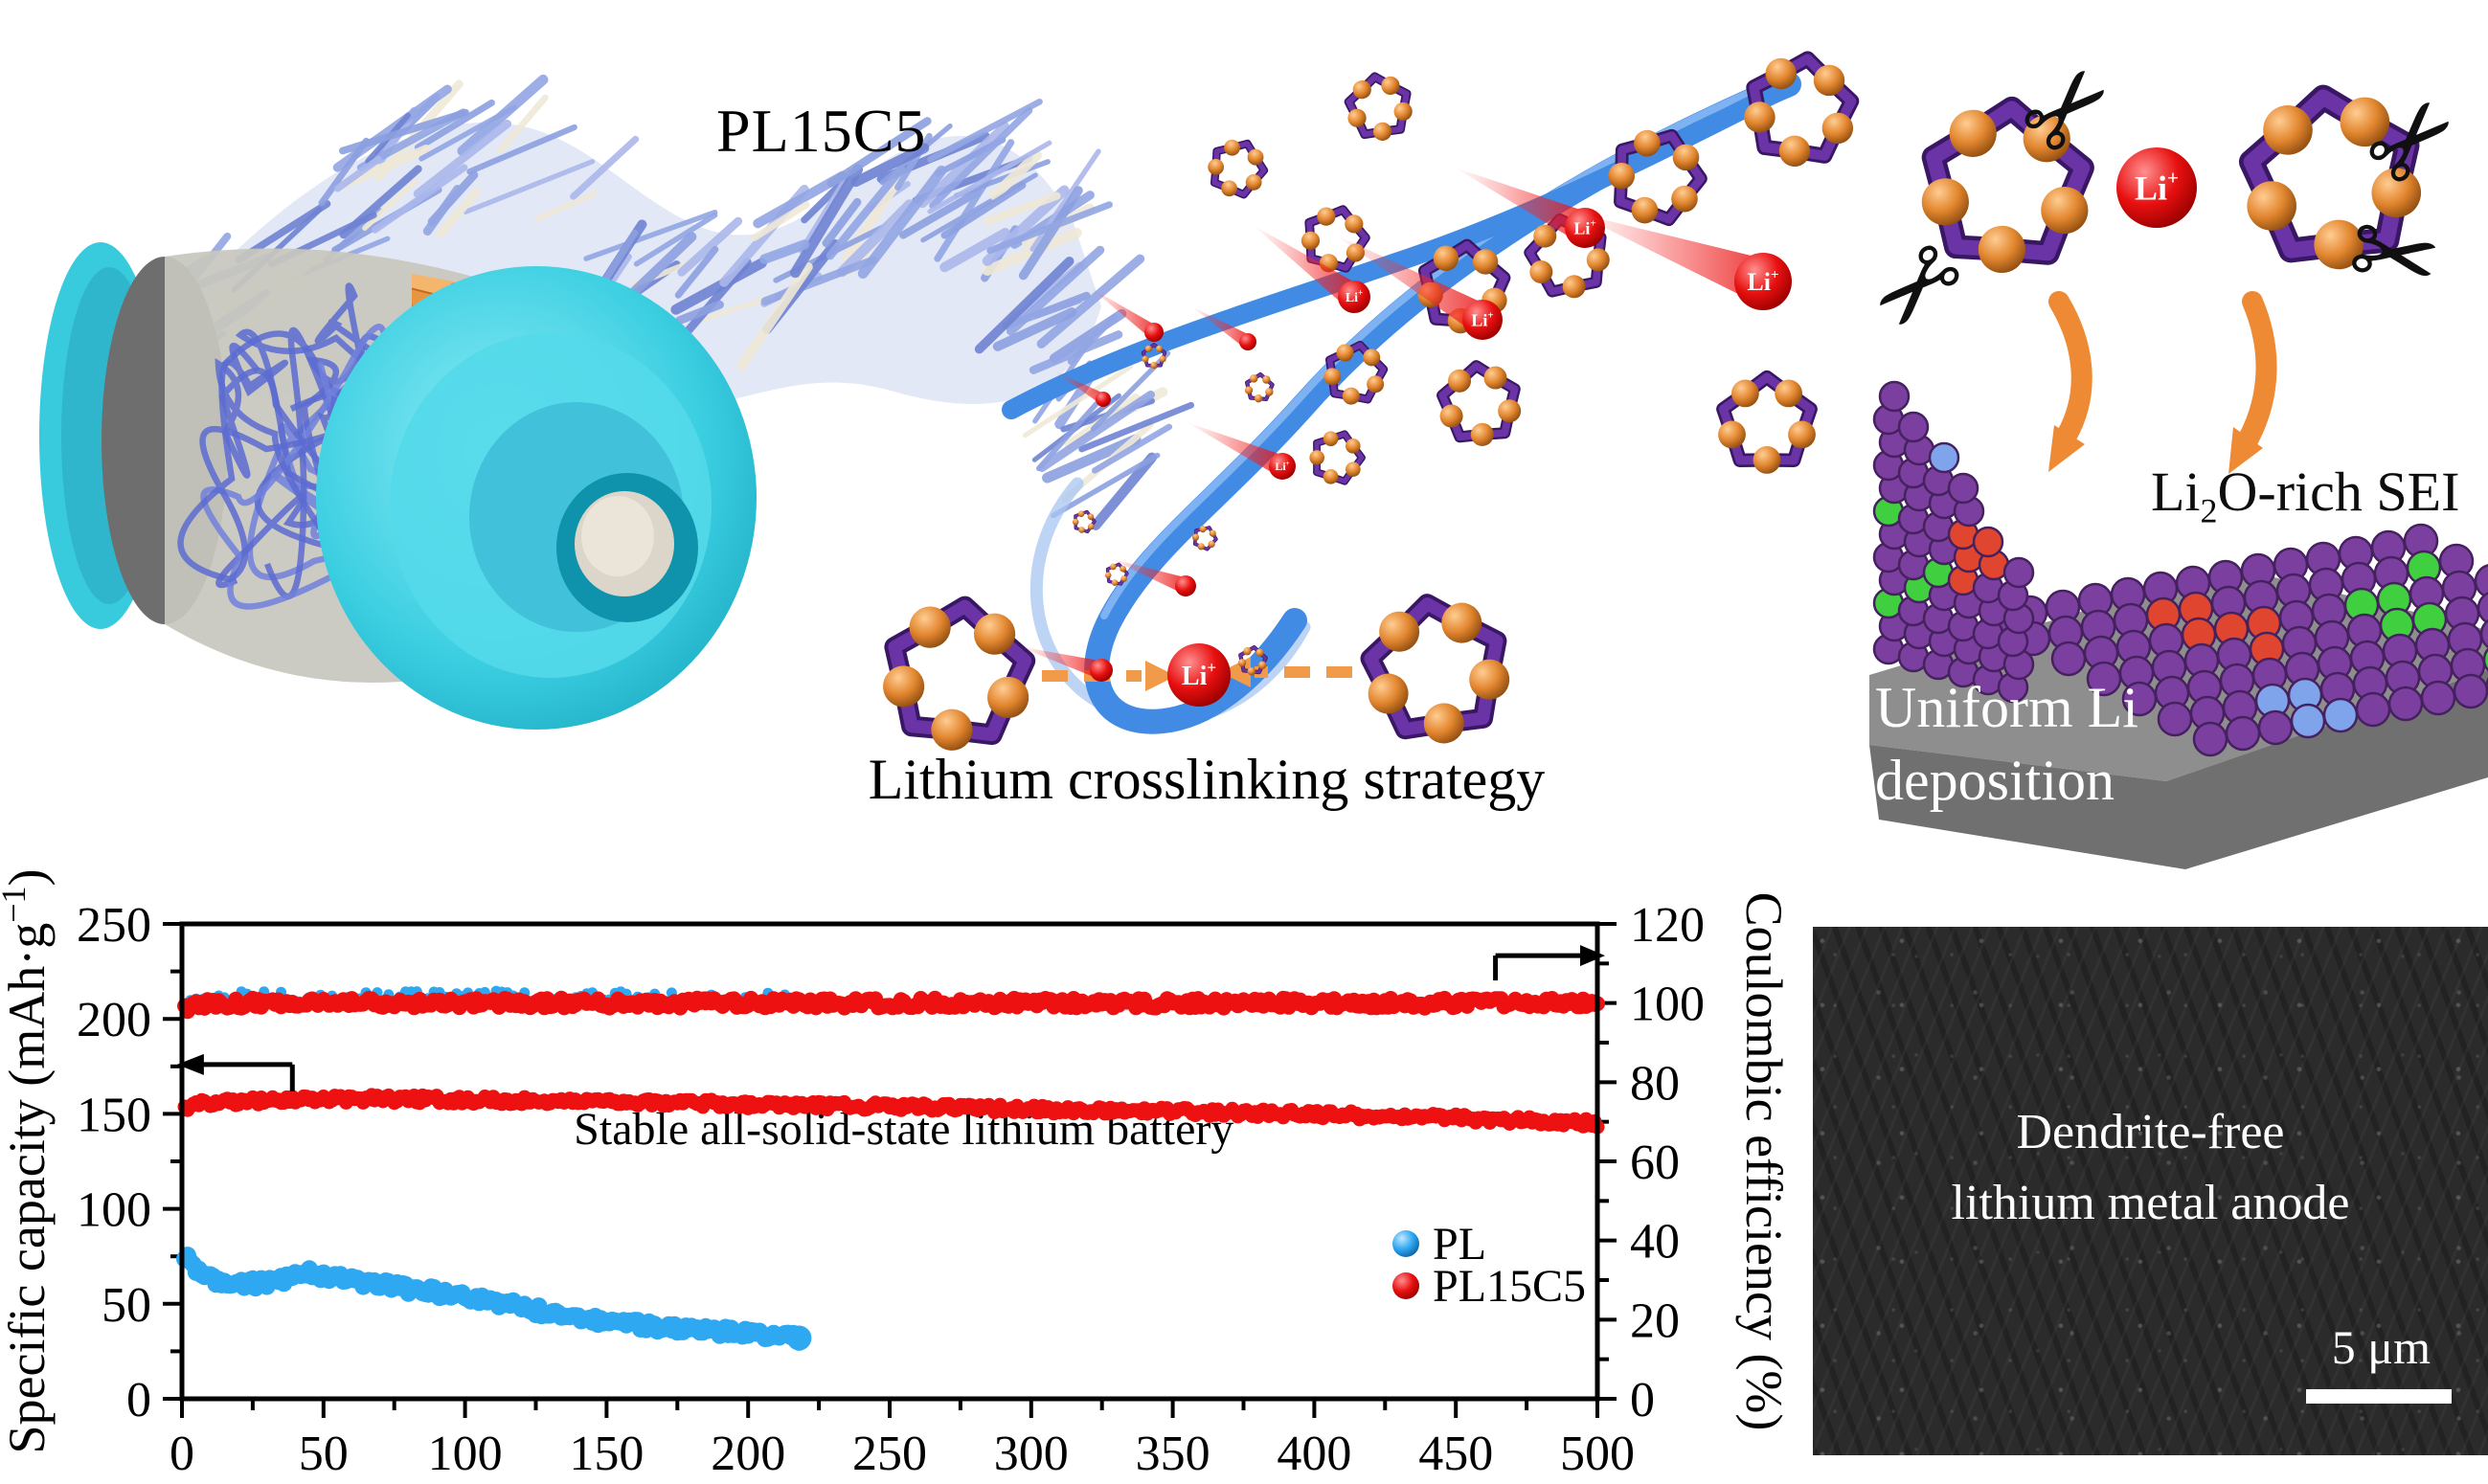 Image resolution: width=2488 pixels, height=1484 pixels. Describe the element at coordinates (494, 1299) in the screenshot. I see `series-PL-specific-capacity` at that location.